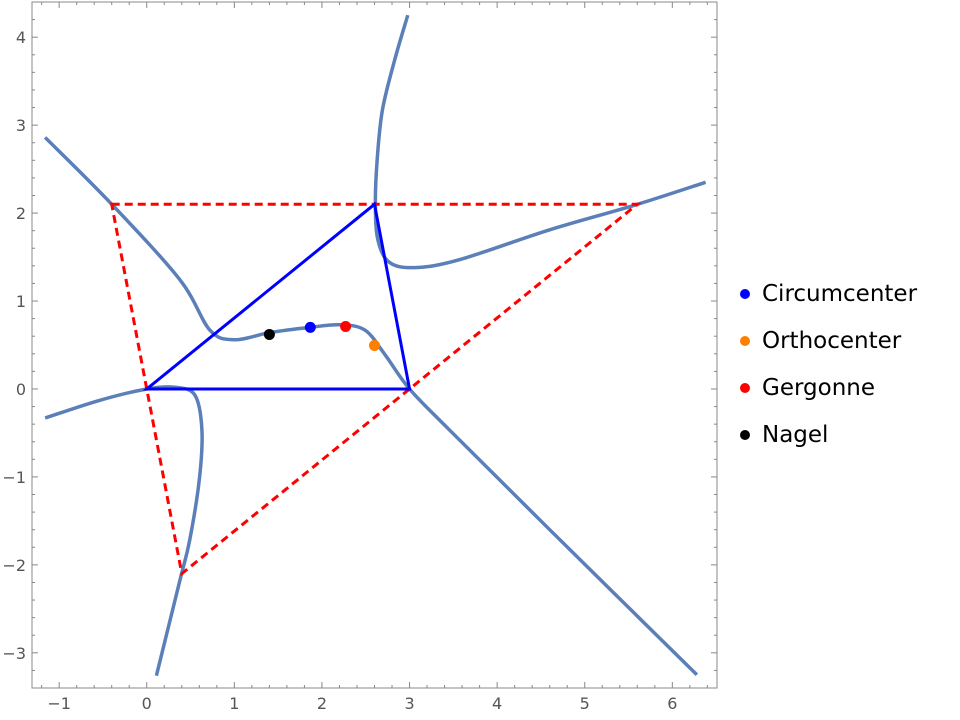 This screenshot has height=720, width=960. What do you see at coordinates (21, 389) in the screenshot?
I see `y-tick-label: 0` at bounding box center [21, 389].